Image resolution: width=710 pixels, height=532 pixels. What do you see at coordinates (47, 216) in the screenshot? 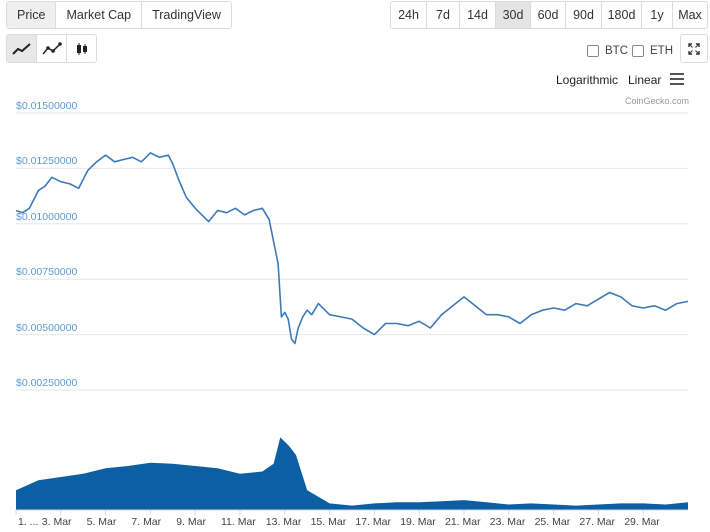
I see `y-tick-label: $0.01000000` at bounding box center [47, 216].